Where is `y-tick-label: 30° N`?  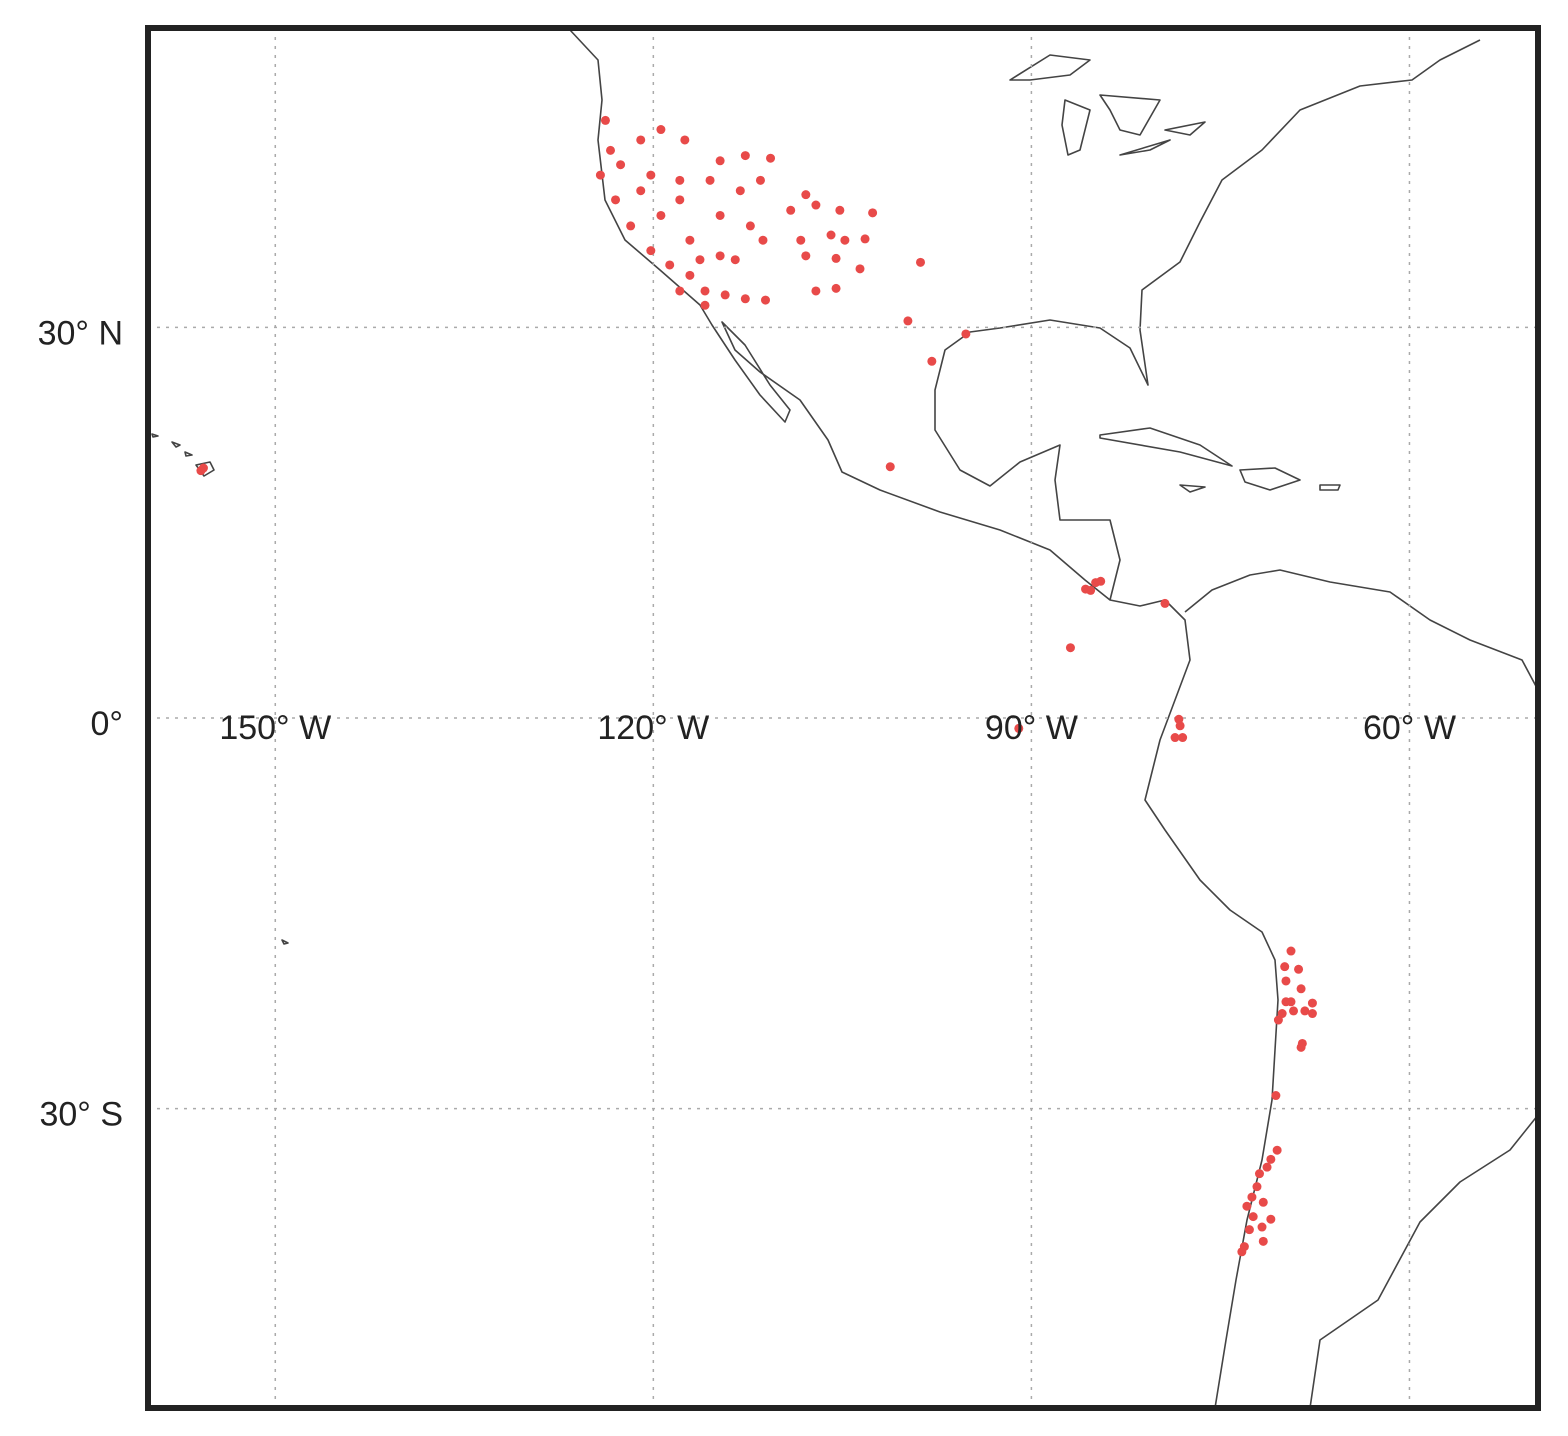
y-tick-label: 30° N is located at coordinates (80, 333).